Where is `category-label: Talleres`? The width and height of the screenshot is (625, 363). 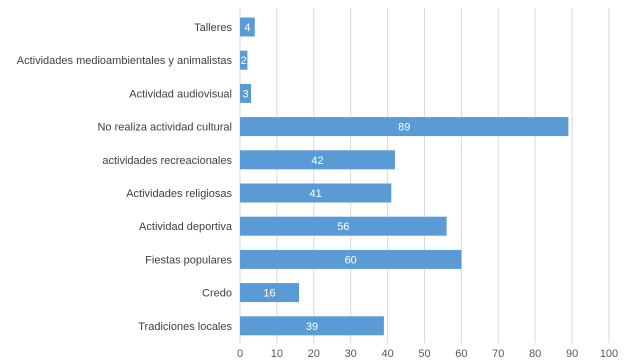
category-label: Talleres is located at coordinates (213, 28).